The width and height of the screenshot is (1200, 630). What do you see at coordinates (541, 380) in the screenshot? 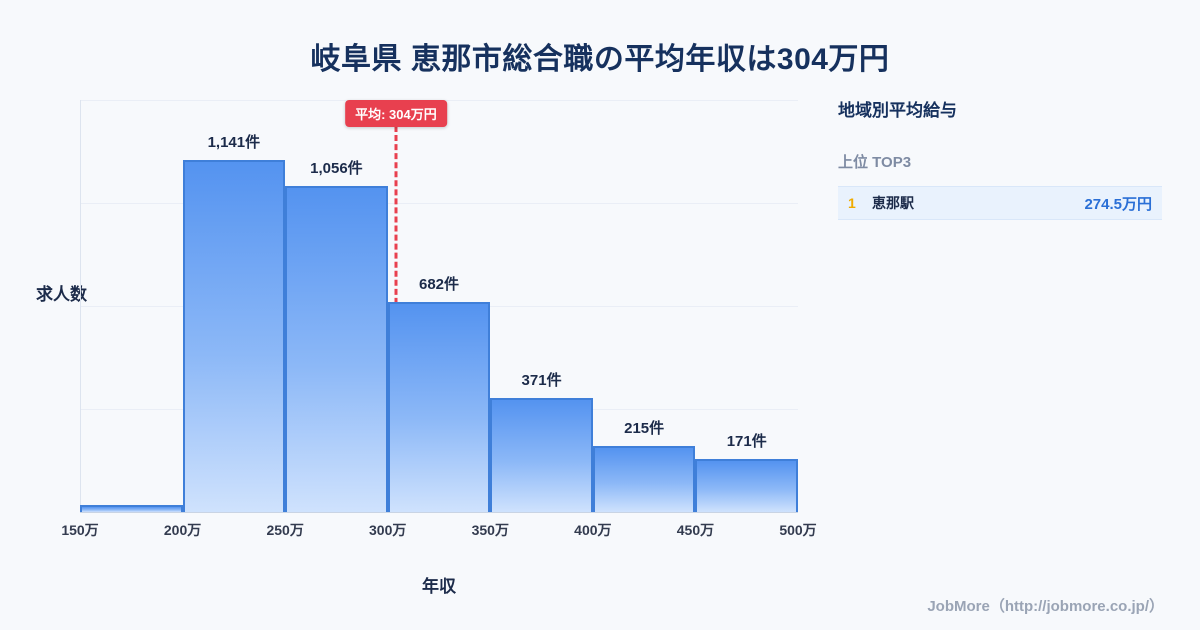
I see `bar-value-label: 371件` at bounding box center [541, 380].